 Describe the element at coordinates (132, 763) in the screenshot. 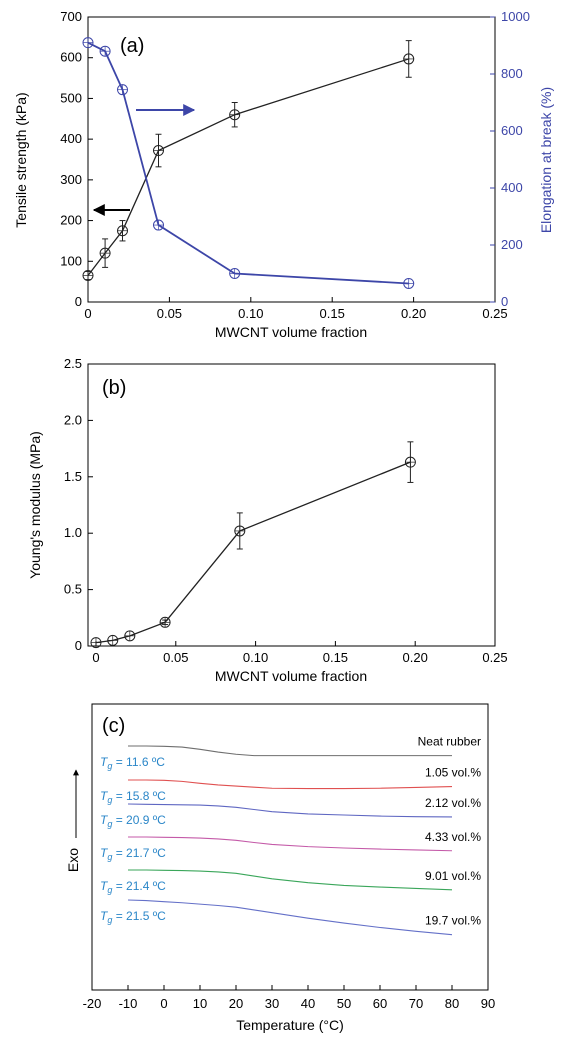

I see `tg-label: Tg = 11.6 ºC` at that location.